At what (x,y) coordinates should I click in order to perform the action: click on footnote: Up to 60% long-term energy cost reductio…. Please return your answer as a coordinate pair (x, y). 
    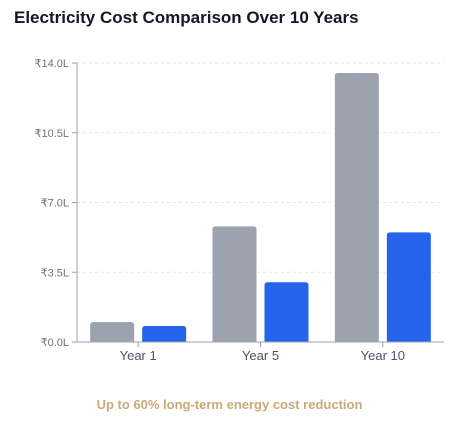
    Looking at the image, I should click on (229, 404).